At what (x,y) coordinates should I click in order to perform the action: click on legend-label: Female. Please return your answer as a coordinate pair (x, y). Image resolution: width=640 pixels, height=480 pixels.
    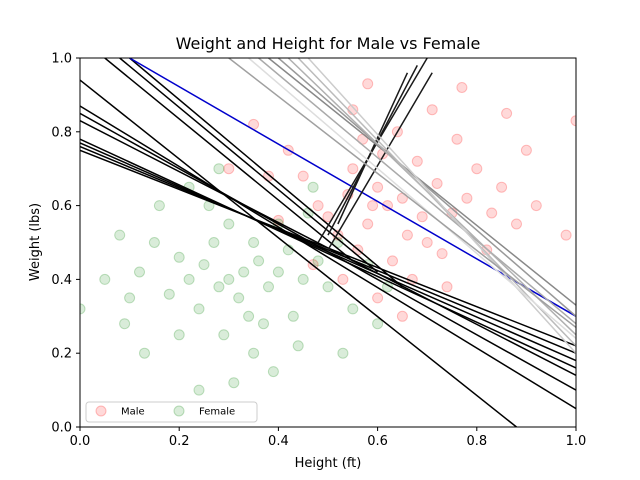
    Looking at the image, I should click on (217, 412).